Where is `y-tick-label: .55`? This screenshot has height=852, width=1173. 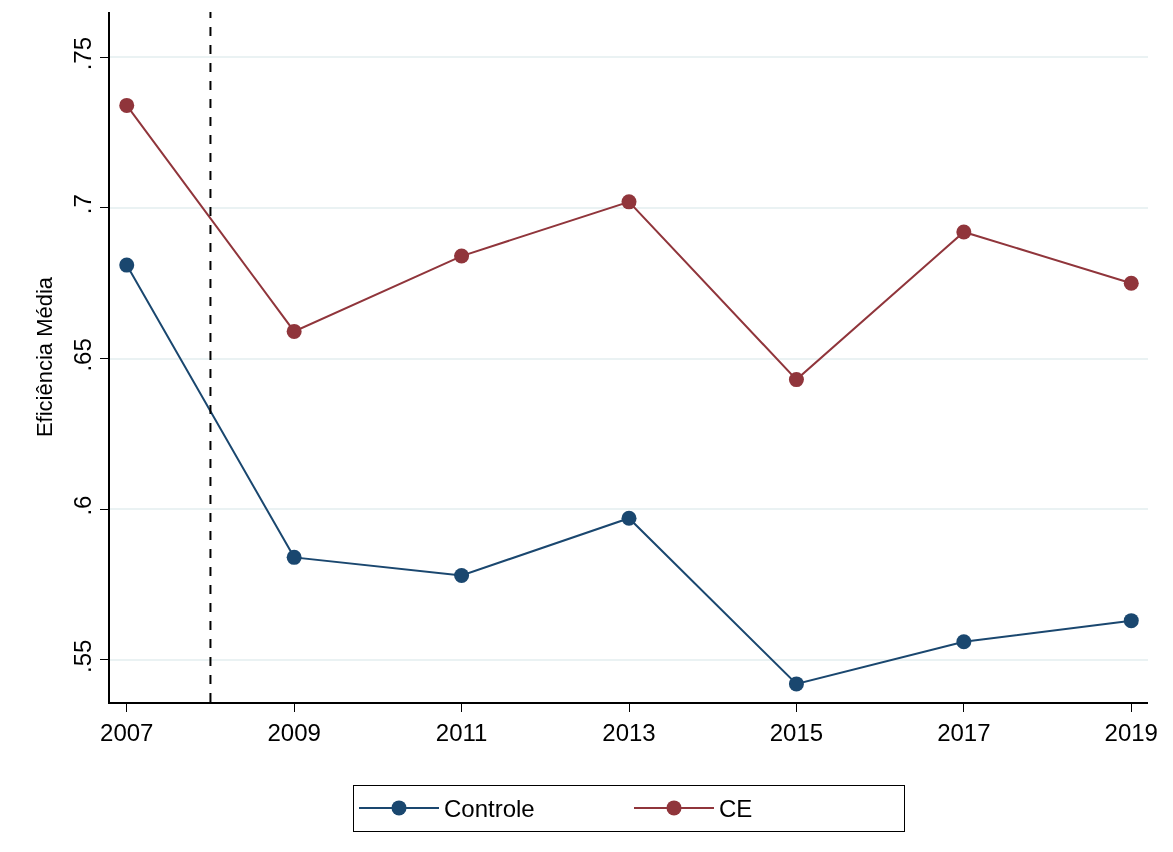 y-tick-label: .55 is located at coordinates (82, 656).